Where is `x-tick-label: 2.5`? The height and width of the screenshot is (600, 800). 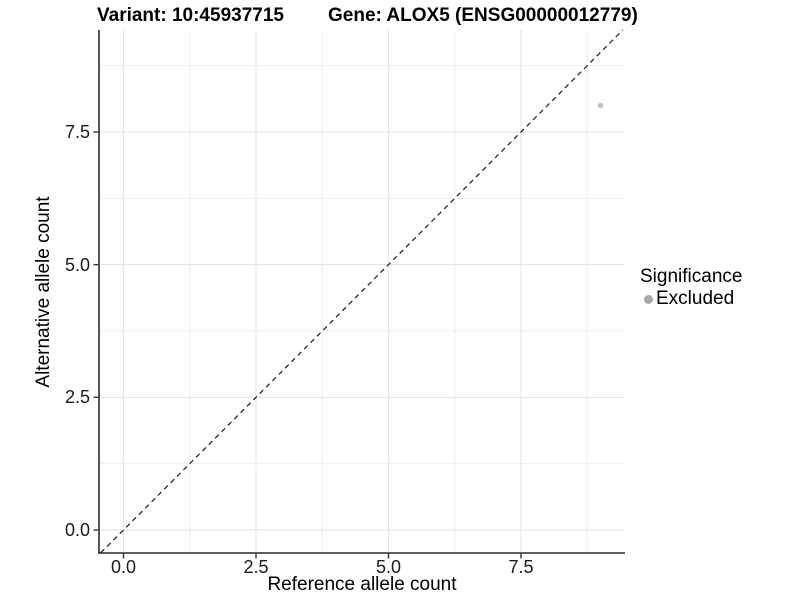 x-tick-label: 2.5 is located at coordinates (256, 567).